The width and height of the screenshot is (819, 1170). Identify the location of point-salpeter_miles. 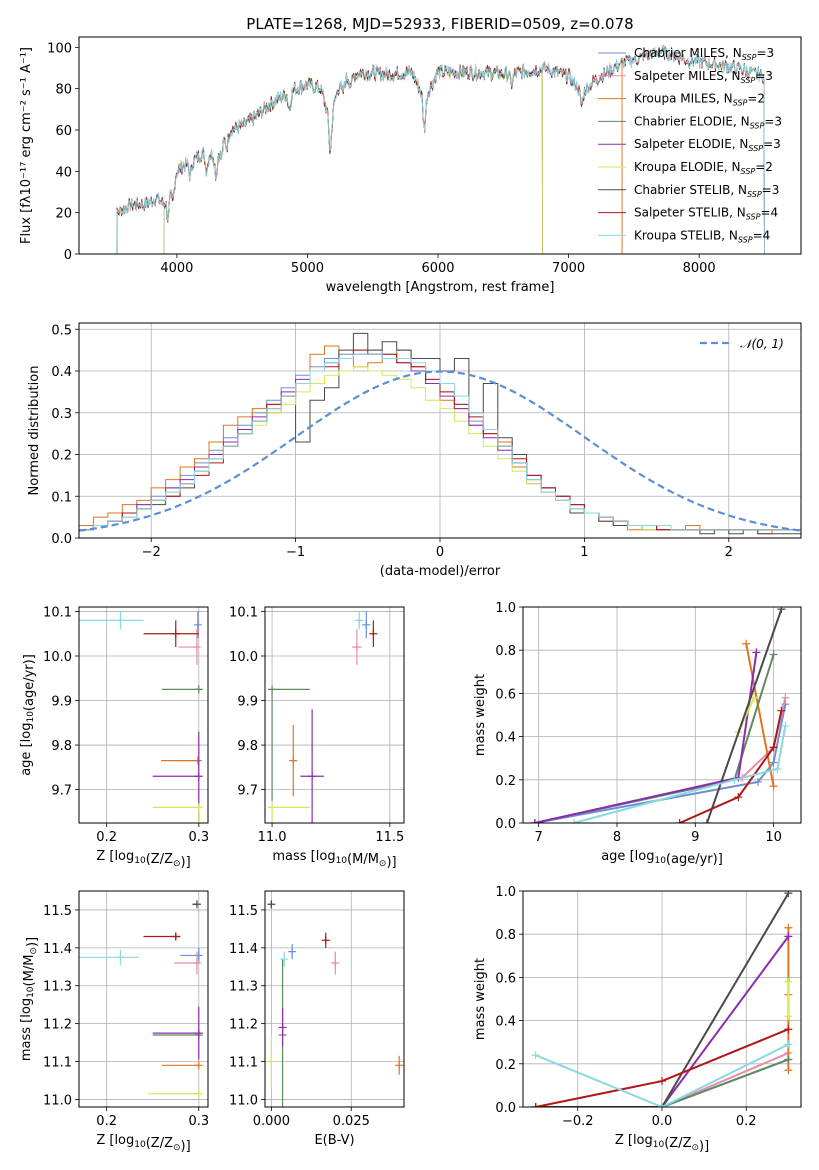
(187, 963).